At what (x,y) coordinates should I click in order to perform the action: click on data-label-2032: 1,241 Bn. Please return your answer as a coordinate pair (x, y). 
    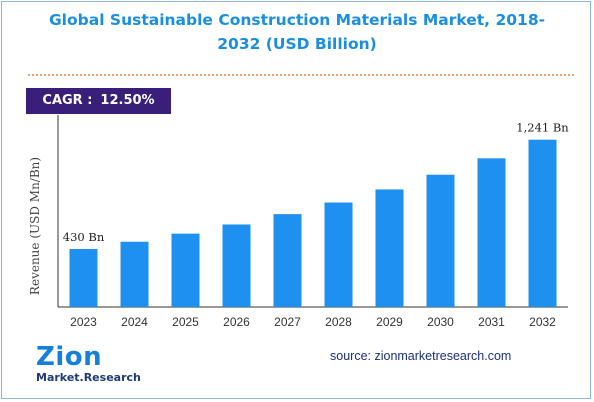
    Looking at the image, I should click on (542, 128).